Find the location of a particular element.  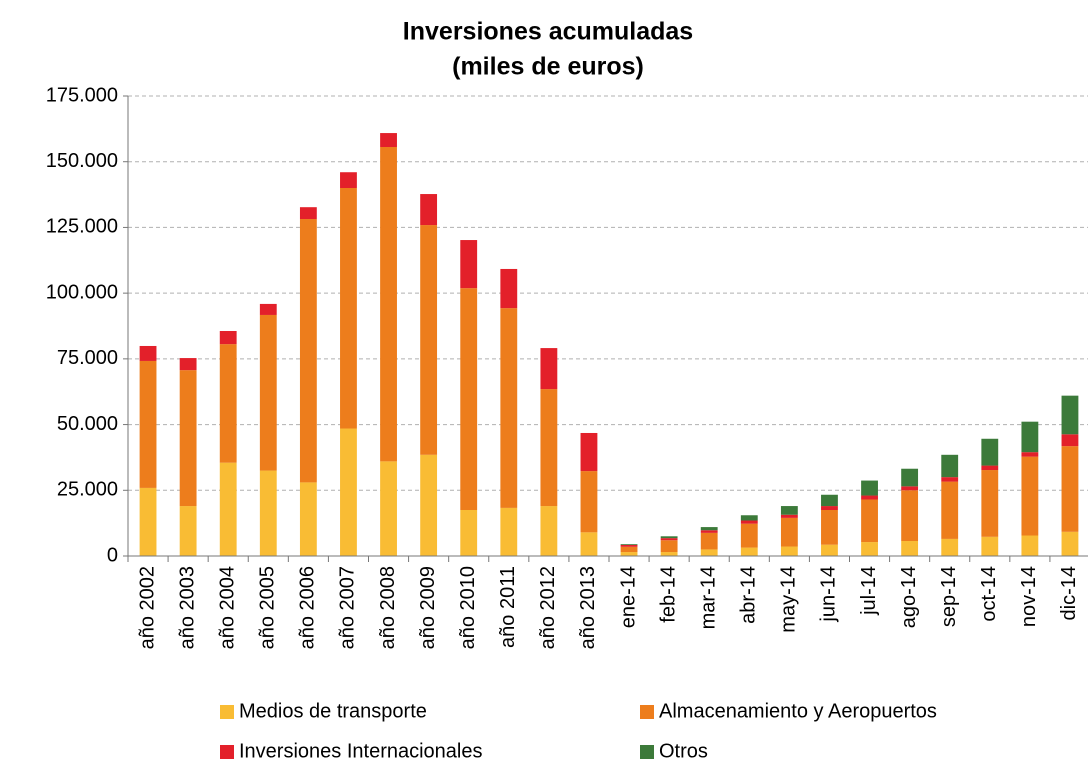

x-tick-label: oct-14 is located at coordinates (989, 594).